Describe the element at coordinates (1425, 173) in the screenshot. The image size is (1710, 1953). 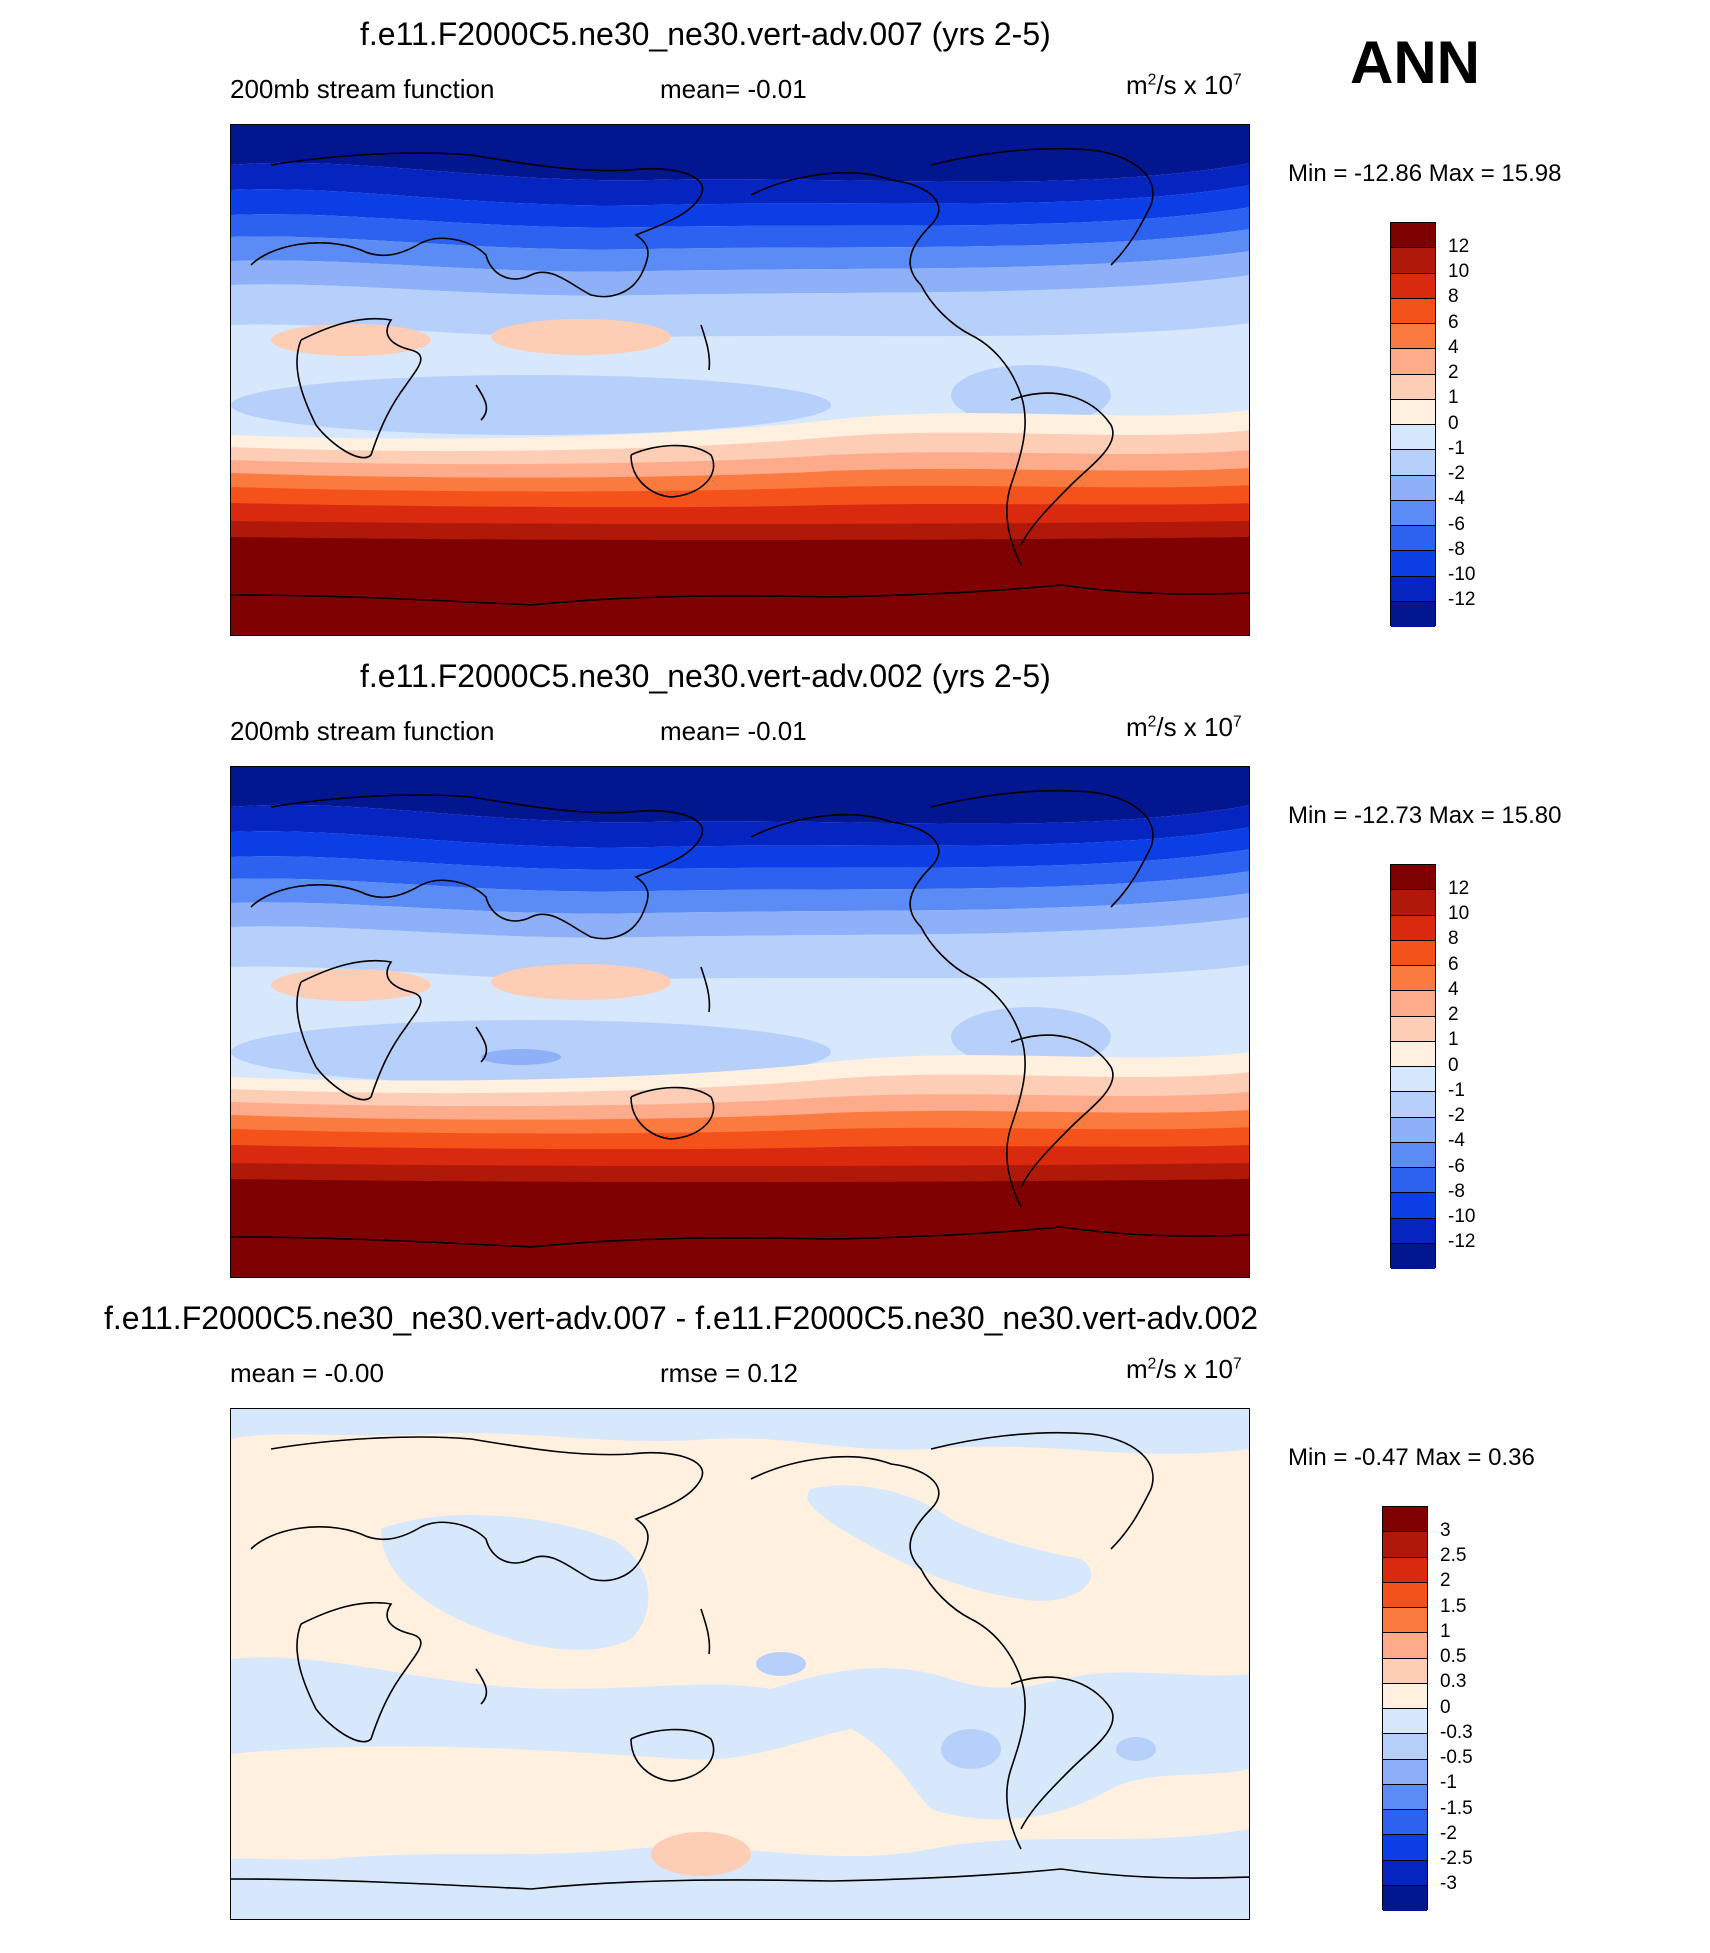
I see `panel-1-minmax: Min = -12.86 Max = 15.98` at that location.